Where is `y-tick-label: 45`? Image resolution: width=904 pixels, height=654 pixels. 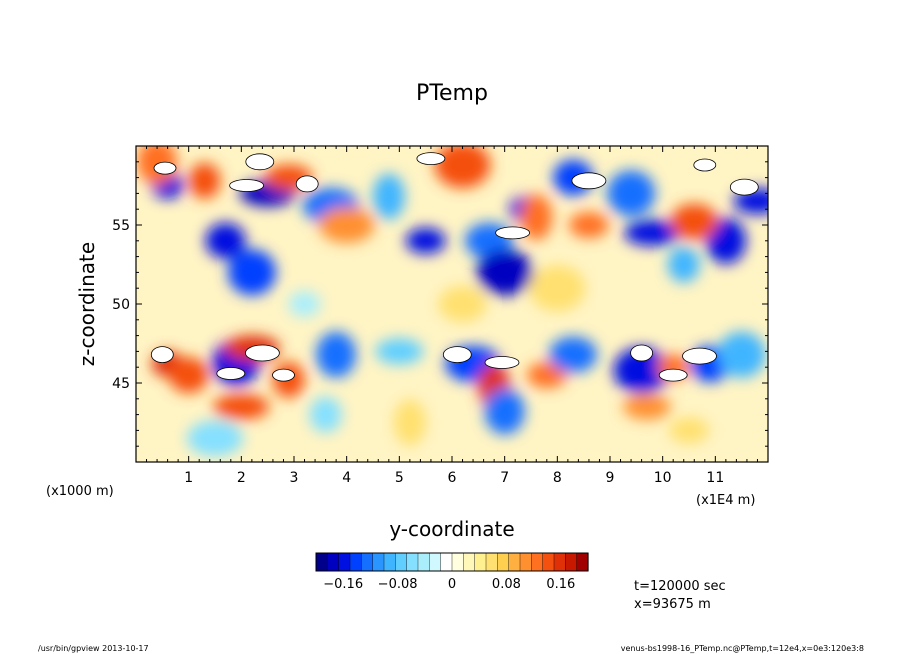 y-tick-label: 45 is located at coordinates (121, 384).